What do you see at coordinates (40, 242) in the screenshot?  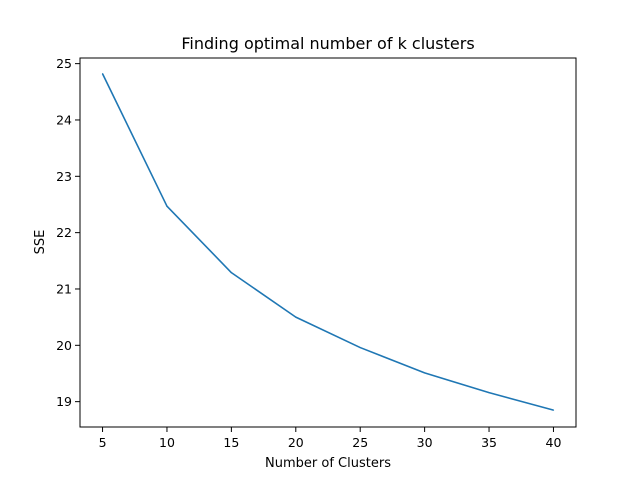 I see `y-axis-label: SSE` at bounding box center [40, 242].